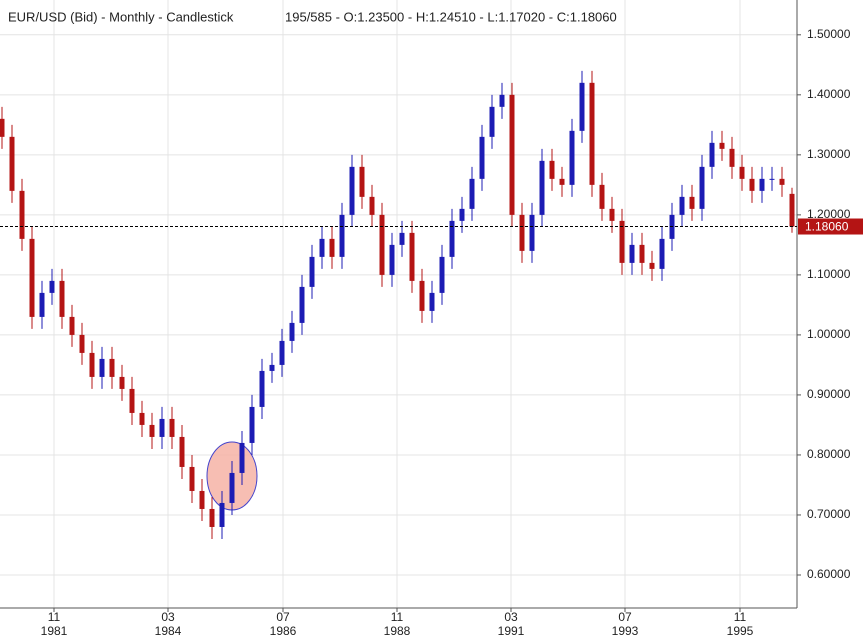  What do you see at coordinates (168, 631) in the screenshot?
I see `x-tick-year: 1984` at bounding box center [168, 631].